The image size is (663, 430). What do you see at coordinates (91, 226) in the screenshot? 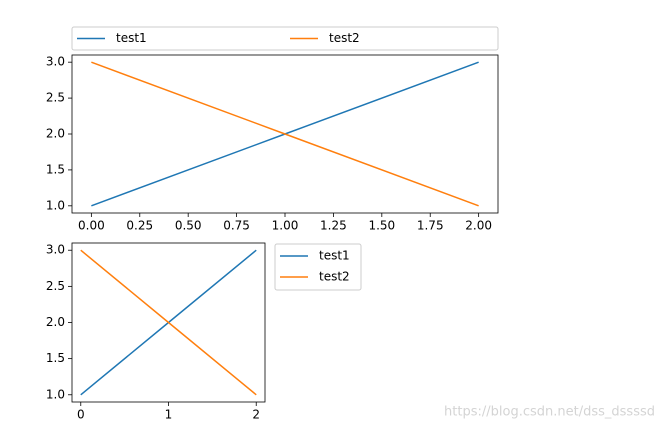
I see `x-tick-label: 0.00` at bounding box center [91, 226].